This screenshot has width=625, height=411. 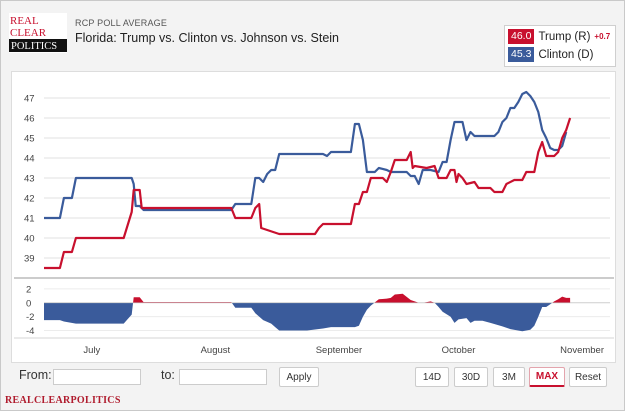 I want to click on main-y-tick-label: 40, so click(x=29, y=239).